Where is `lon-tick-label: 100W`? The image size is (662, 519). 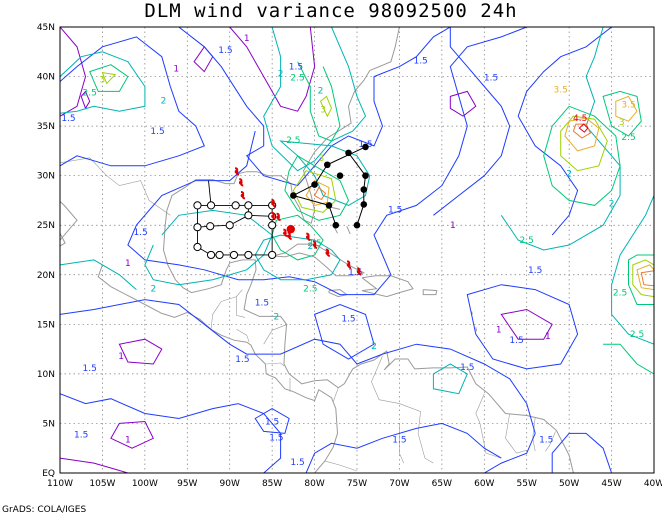 lon-tick-label: 100W is located at coordinates (145, 484).